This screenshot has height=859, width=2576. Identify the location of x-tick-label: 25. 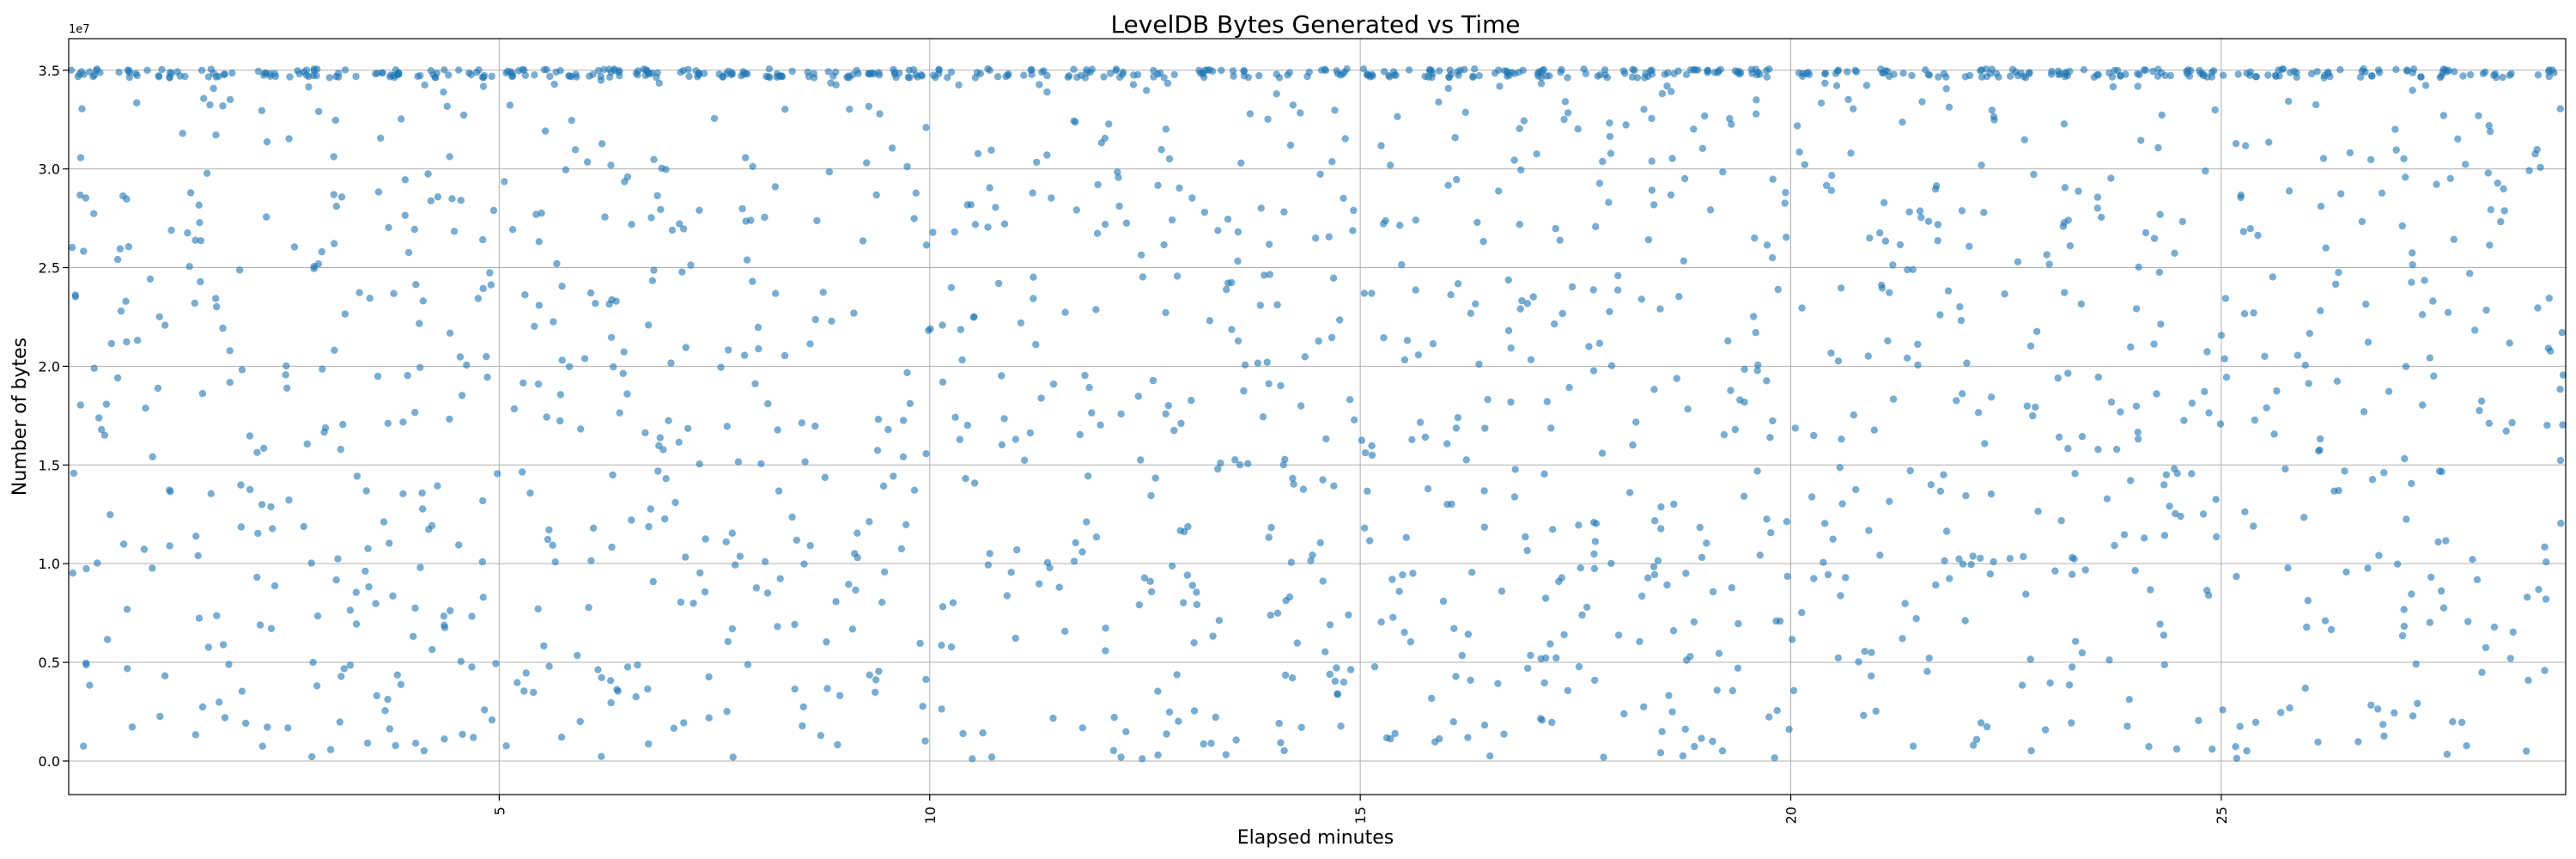
(2222, 816).